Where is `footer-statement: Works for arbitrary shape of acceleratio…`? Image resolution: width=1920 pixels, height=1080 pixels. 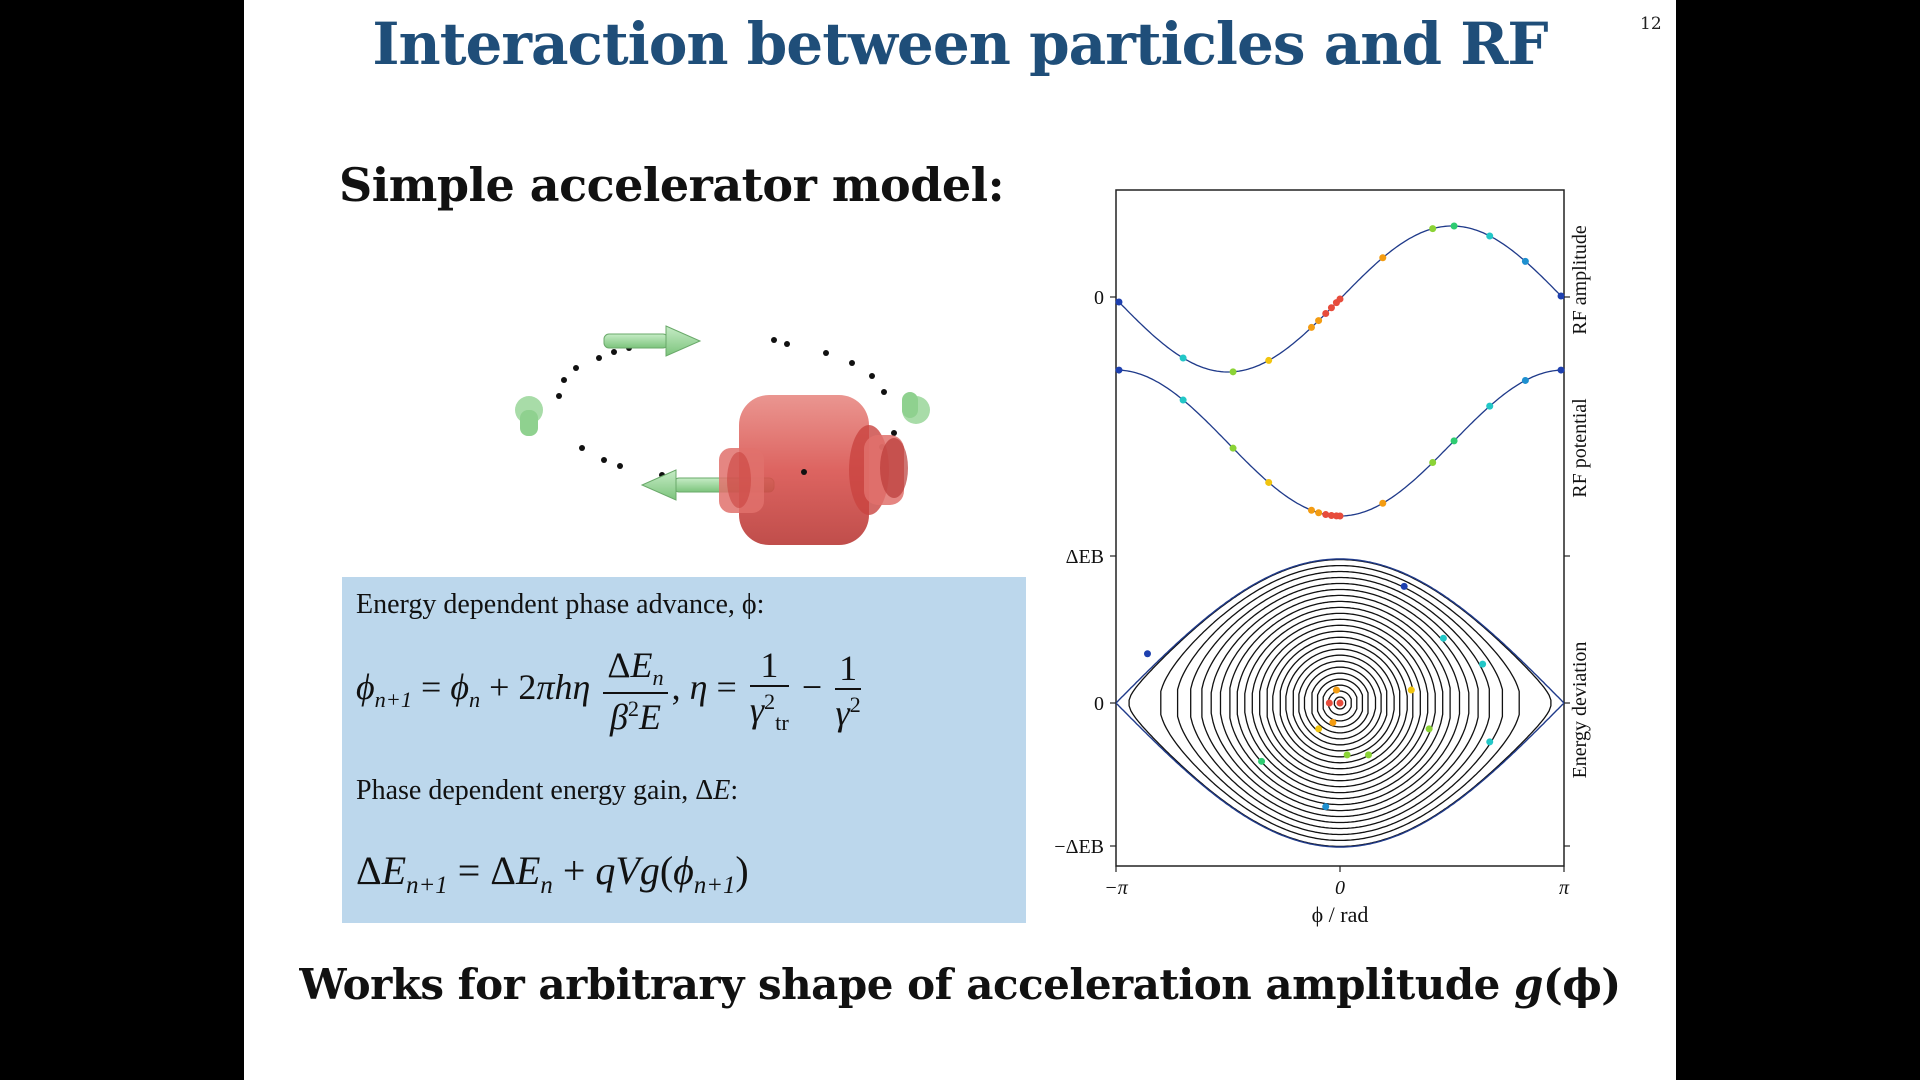
footer-statement: Works for arbitrary shape of acceleratio… is located at coordinates (960, 984).